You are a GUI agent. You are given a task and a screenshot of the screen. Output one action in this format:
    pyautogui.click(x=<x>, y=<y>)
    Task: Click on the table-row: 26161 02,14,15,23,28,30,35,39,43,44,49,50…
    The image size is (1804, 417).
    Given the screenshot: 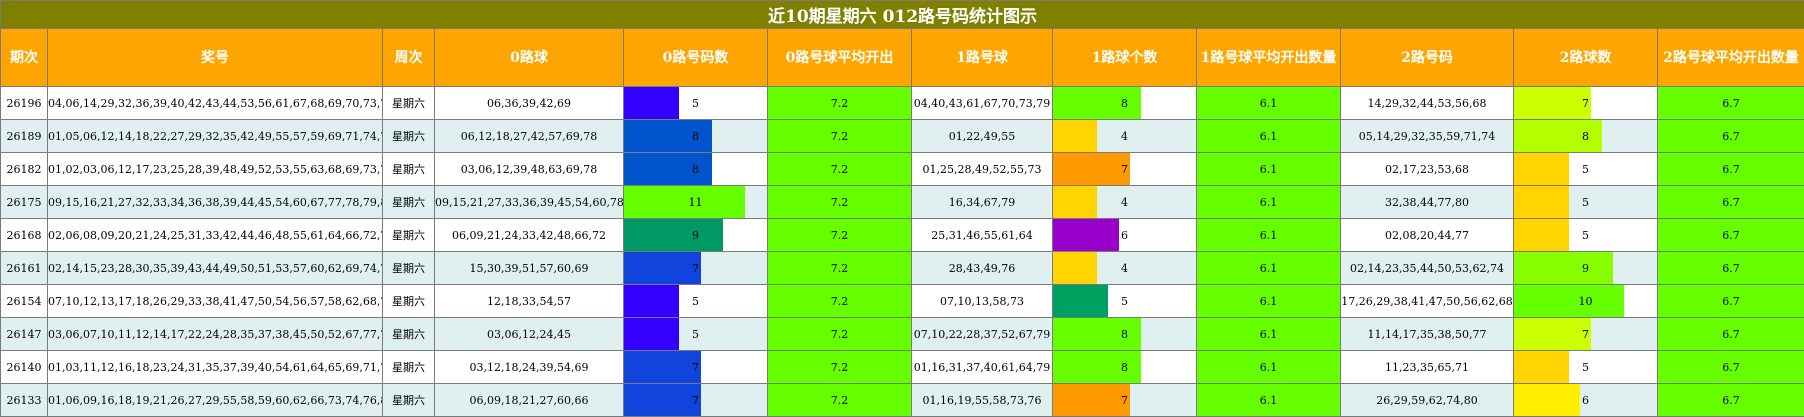 What is the action you would take?
    pyautogui.click(x=902, y=268)
    